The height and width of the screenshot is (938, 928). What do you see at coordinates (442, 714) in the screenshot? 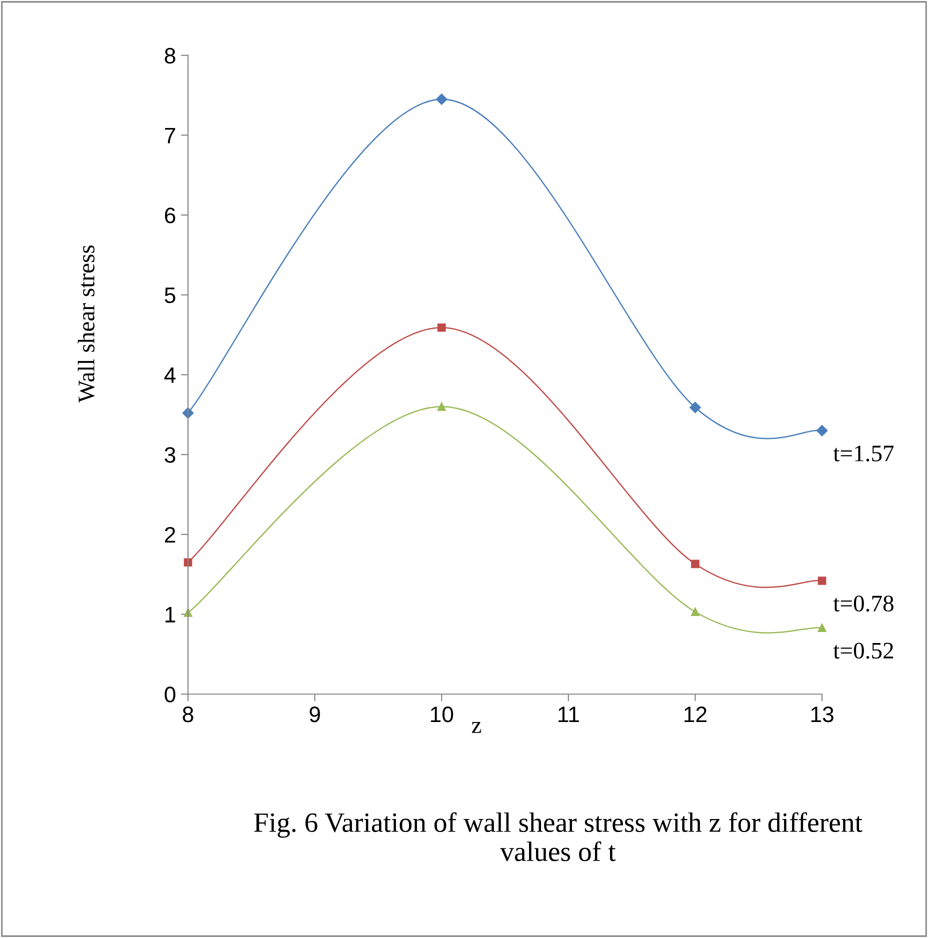
I see `x-tick-label: 10` at bounding box center [442, 714].